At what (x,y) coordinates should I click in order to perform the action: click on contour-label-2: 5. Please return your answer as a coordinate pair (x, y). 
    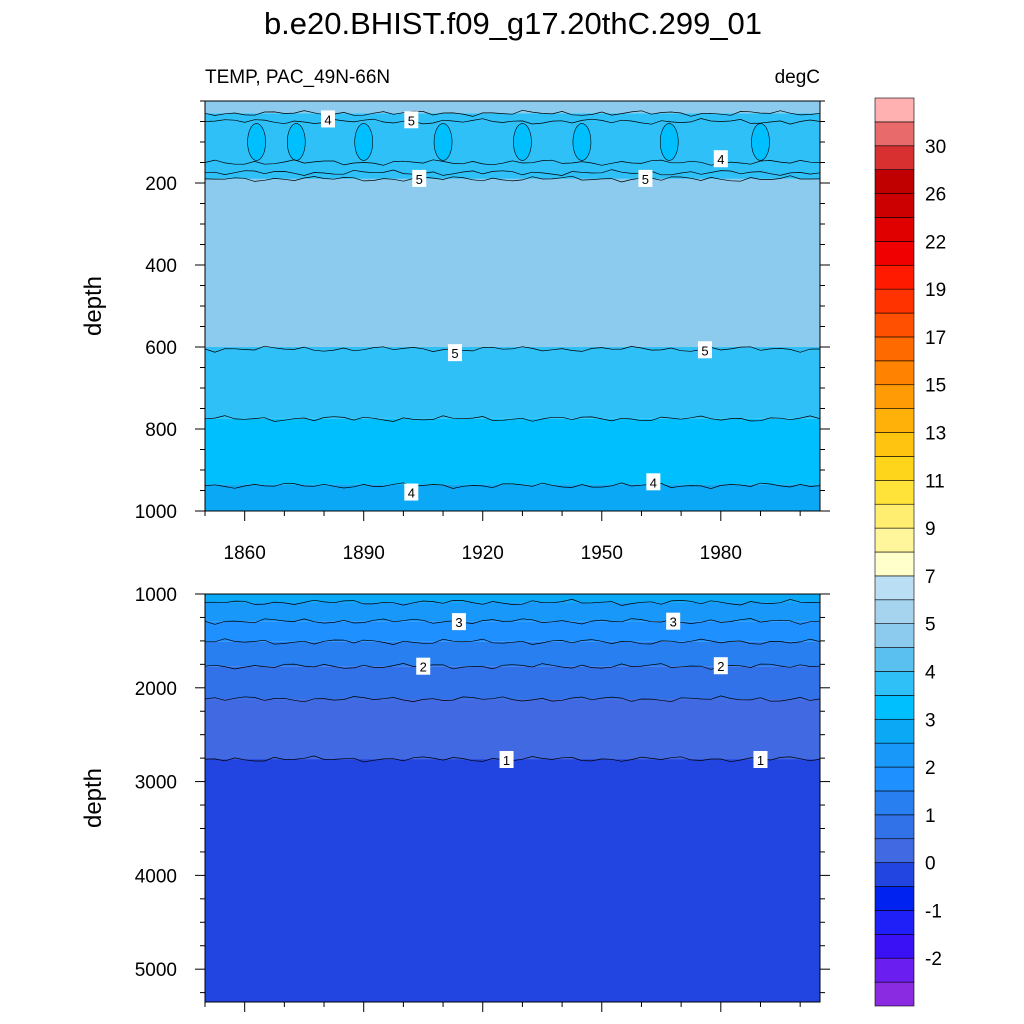
    Looking at the image, I should click on (419, 178).